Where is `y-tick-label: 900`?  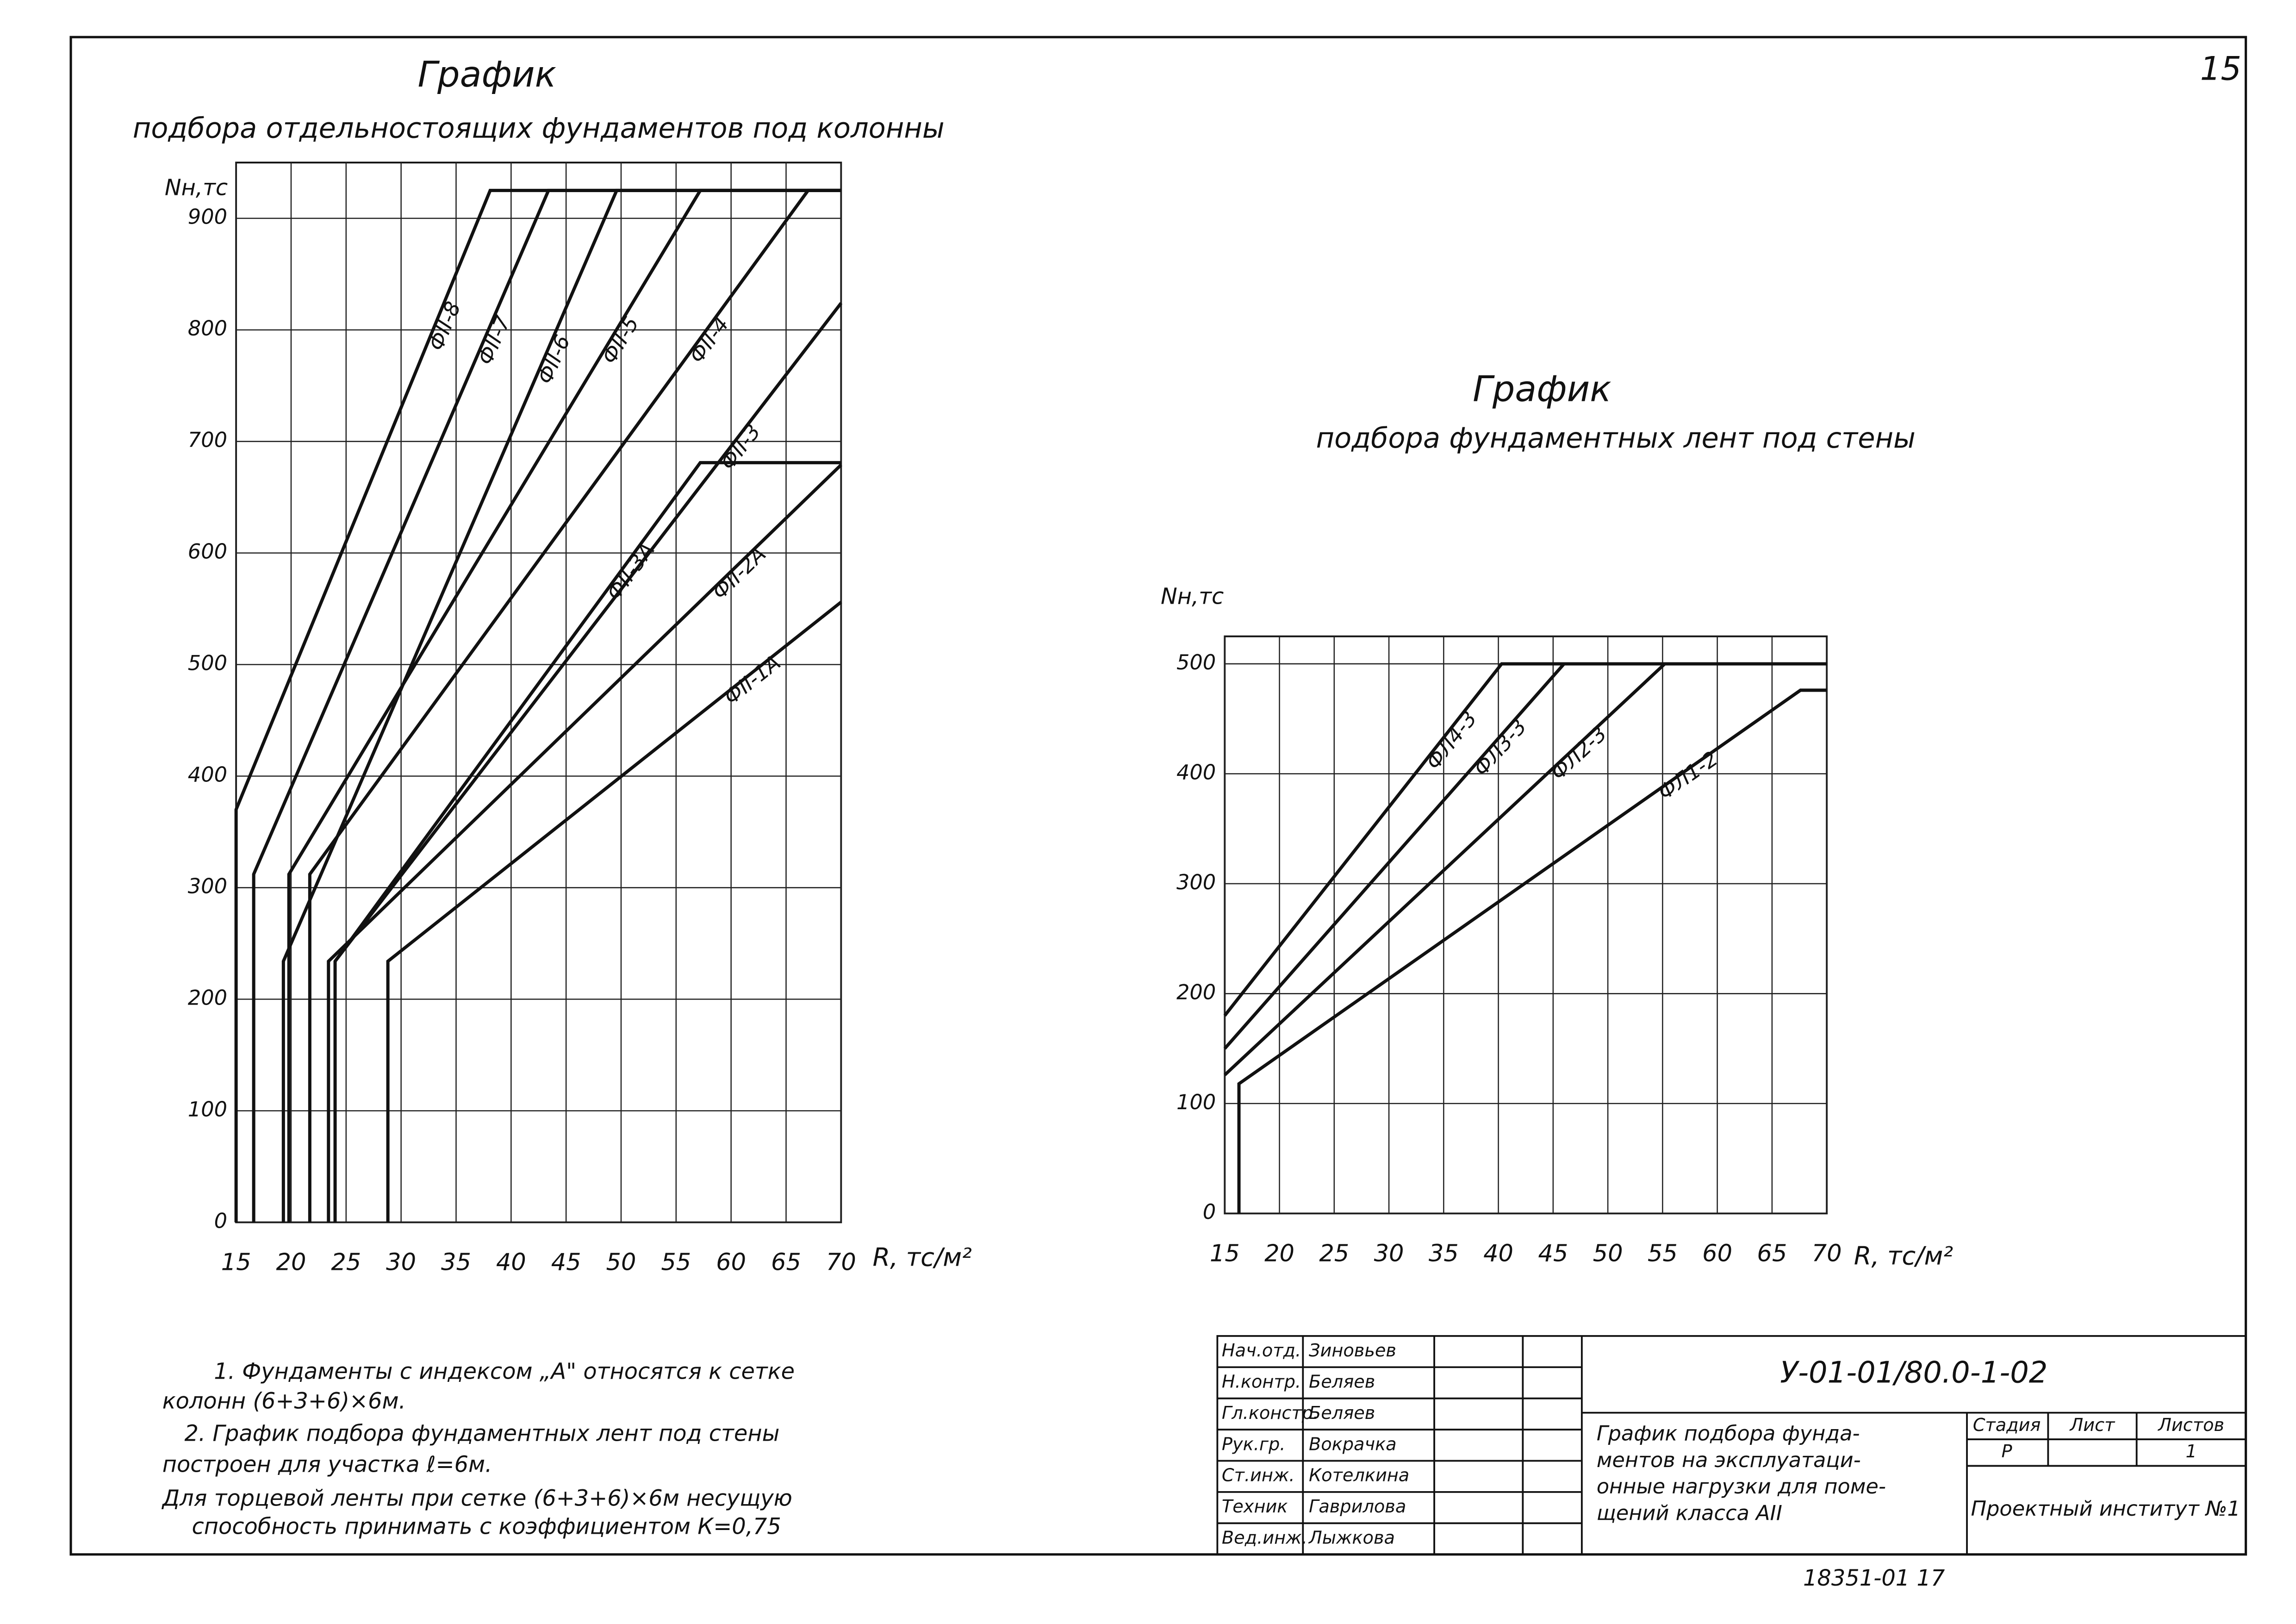
y-tick-label: 900 is located at coordinates (207, 217).